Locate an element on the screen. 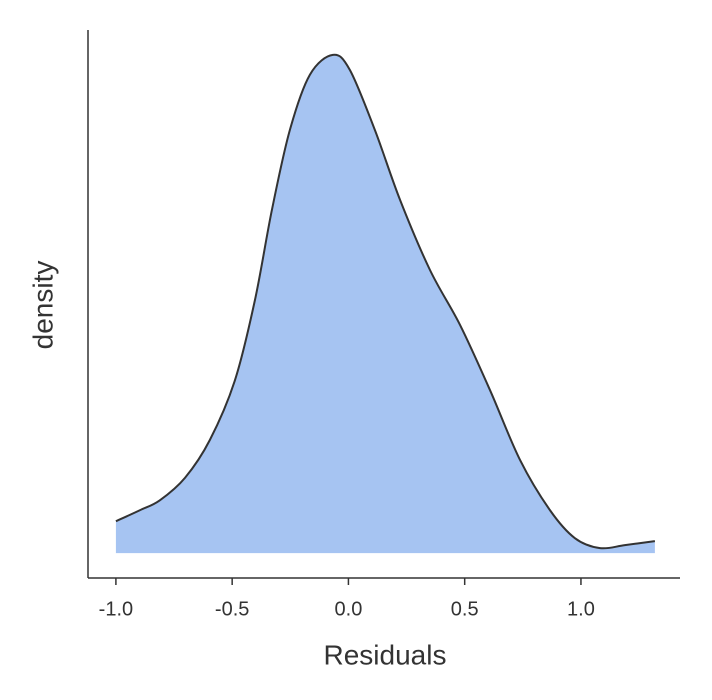 The height and width of the screenshot is (700, 712). x-tick-label: 1.0 is located at coordinates (581, 609).